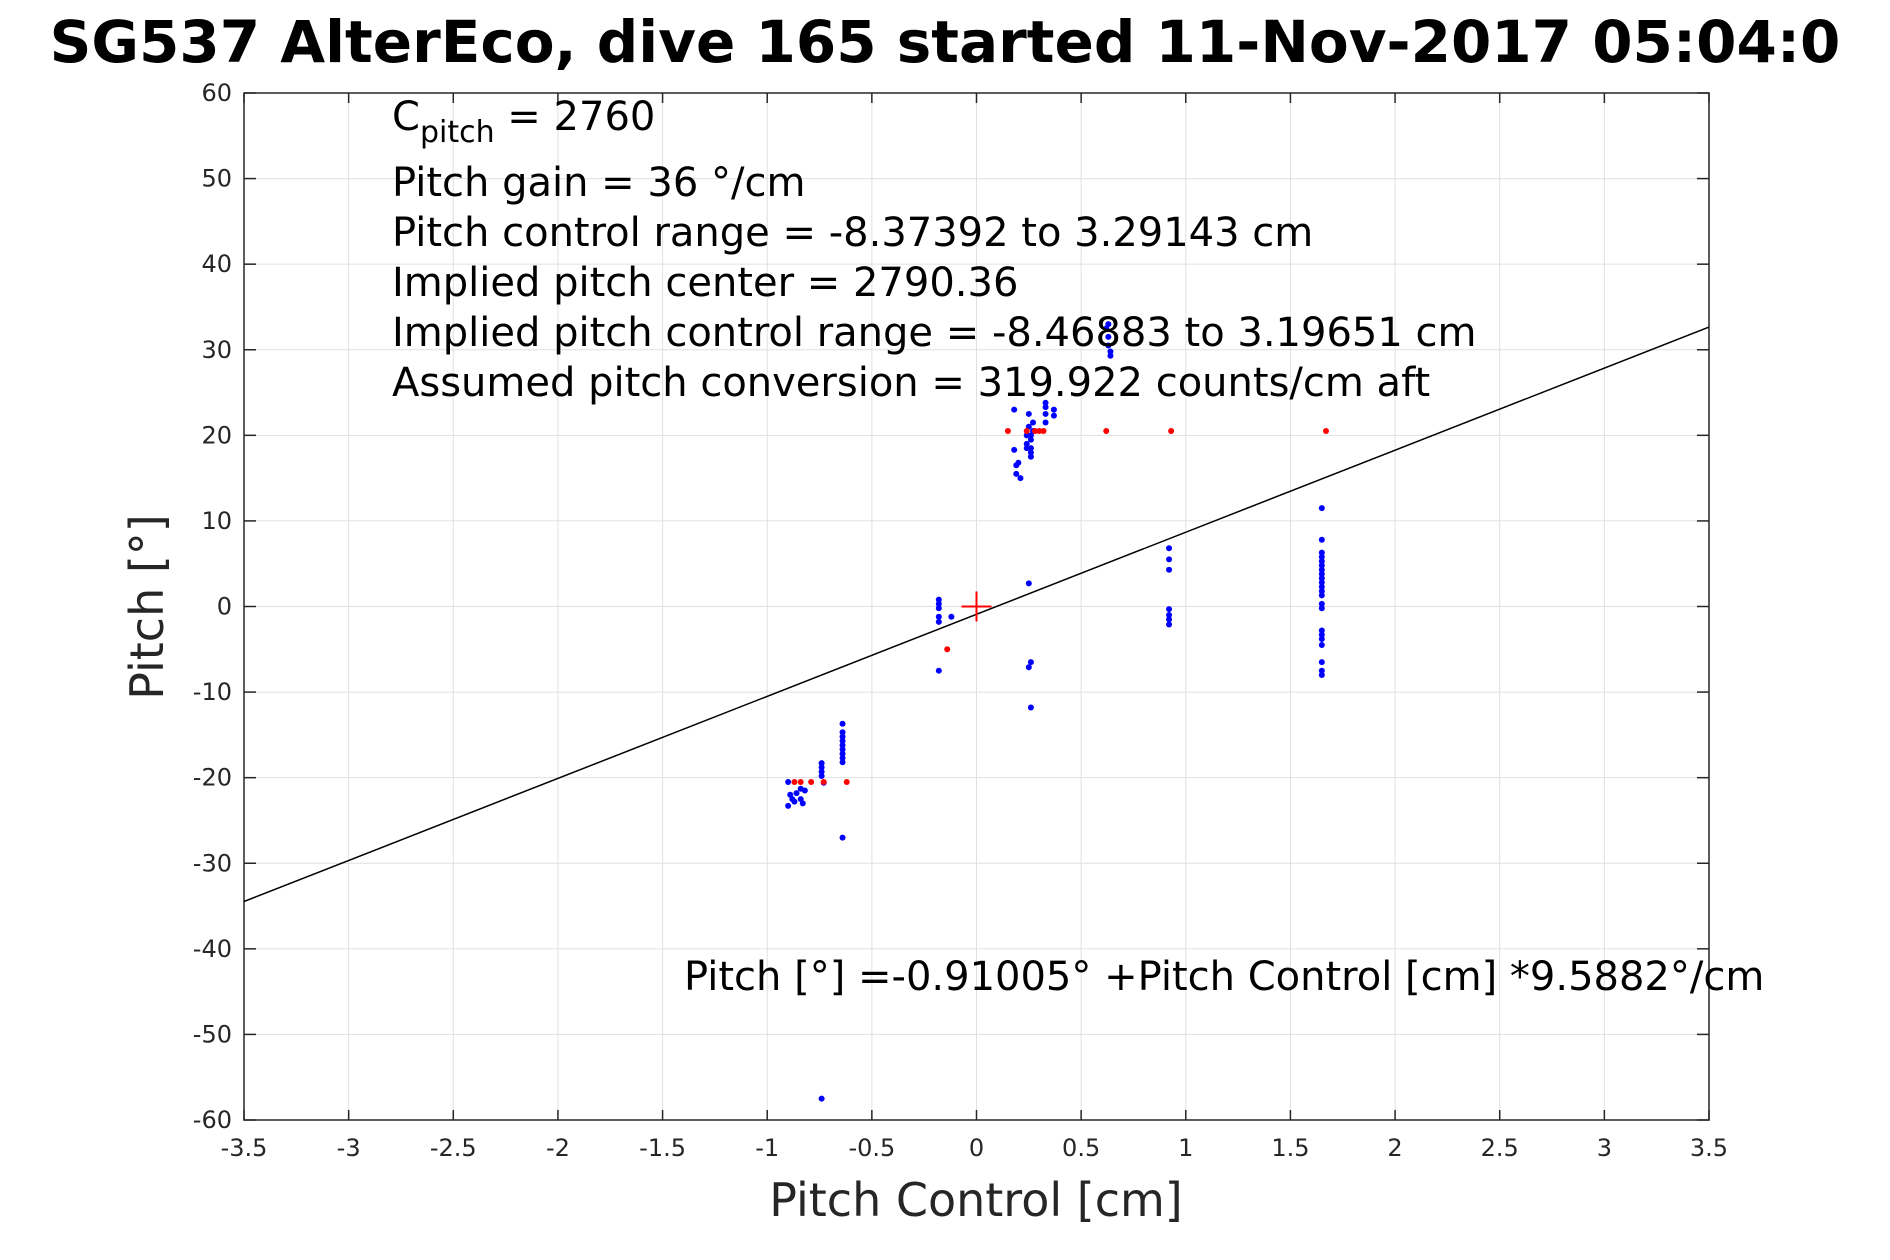 Image resolution: width=1890 pixels, height=1260 pixels. I want to click on y-tick-label: -50, so click(212, 1034).